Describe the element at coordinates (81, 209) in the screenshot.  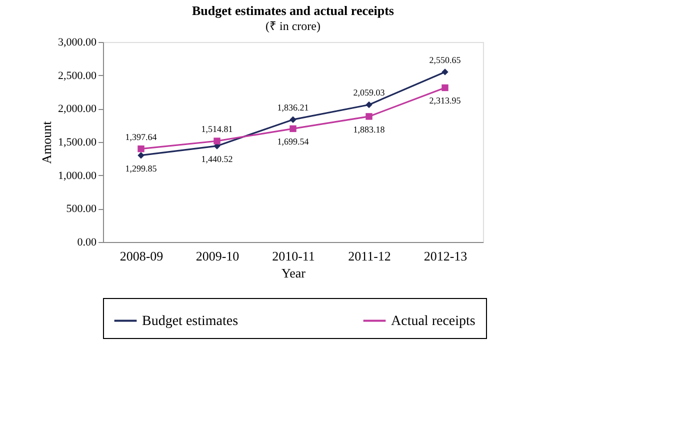
I see `y-tick-label: 500.00` at that location.